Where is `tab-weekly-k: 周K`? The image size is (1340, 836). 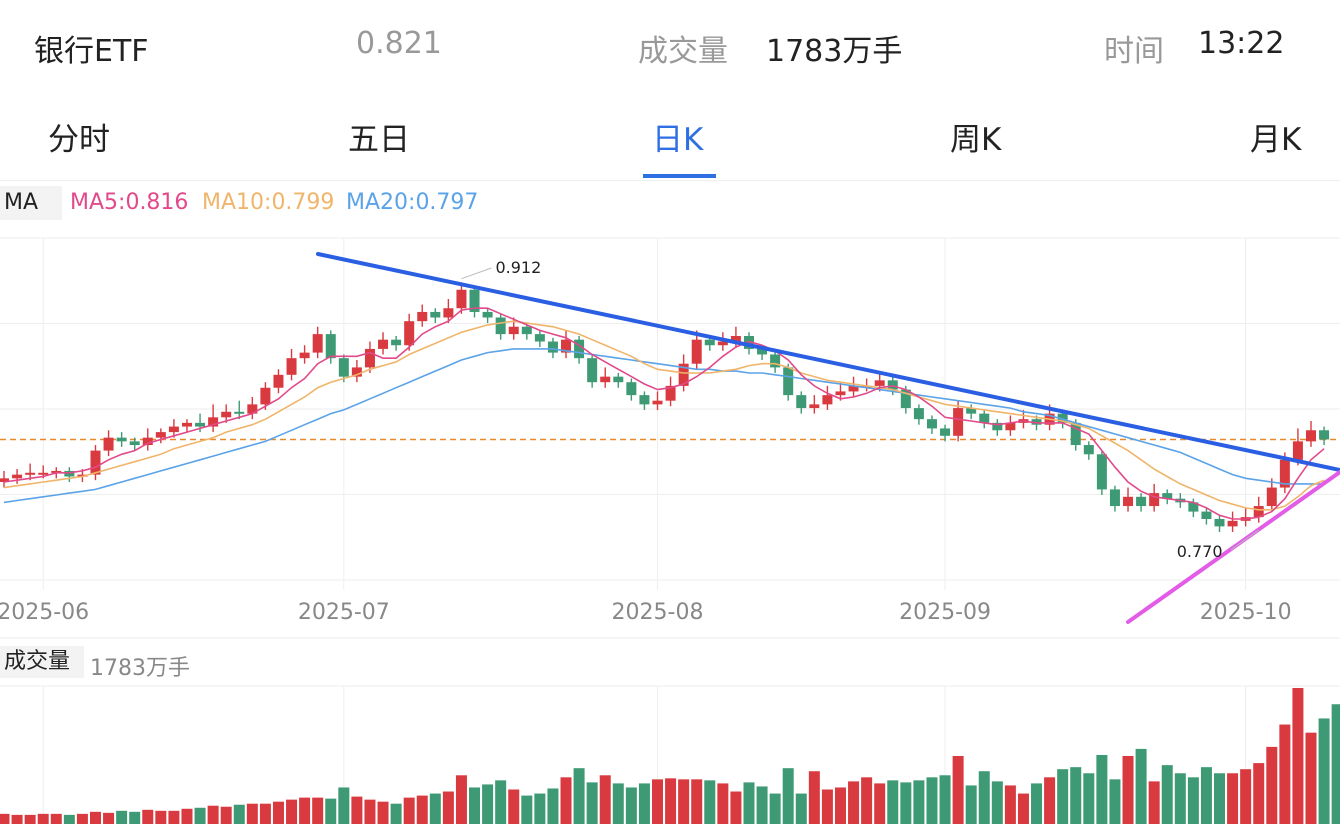 tab-weekly-k: 周K is located at coordinates (976, 140).